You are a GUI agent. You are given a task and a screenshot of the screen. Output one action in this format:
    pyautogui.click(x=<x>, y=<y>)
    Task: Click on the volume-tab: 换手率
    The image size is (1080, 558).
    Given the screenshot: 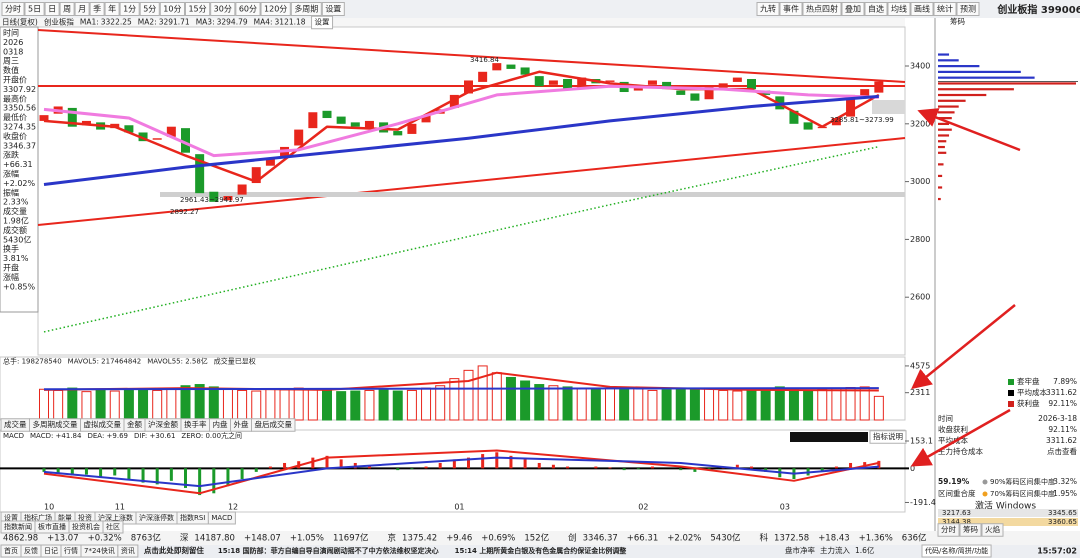 What is the action you would take?
    pyautogui.click(x=195, y=424)
    